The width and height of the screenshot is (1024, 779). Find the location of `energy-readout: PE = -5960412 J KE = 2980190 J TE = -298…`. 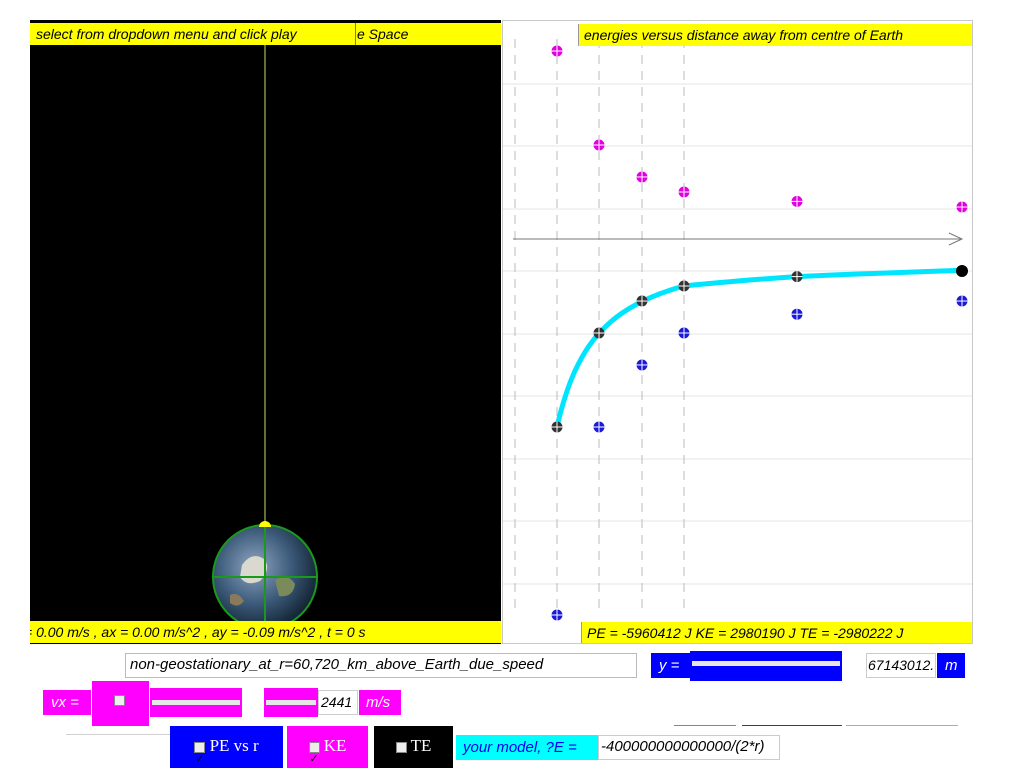

energy-readout: PE = -5960412 J KE = 2980190 J TE = -298… is located at coordinates (776, 632).